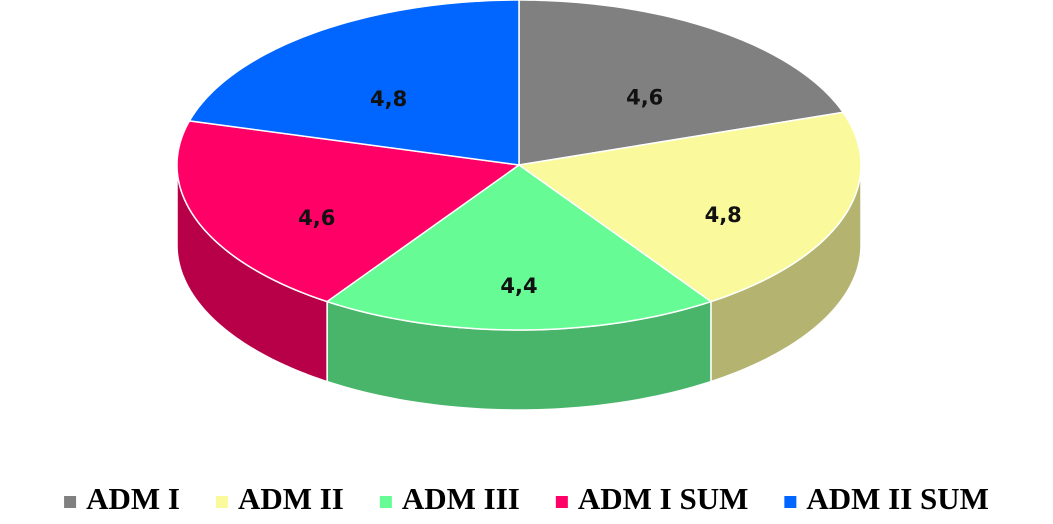  Describe the element at coordinates (461, 498) in the screenshot. I see `legend-label: ADM III` at that location.